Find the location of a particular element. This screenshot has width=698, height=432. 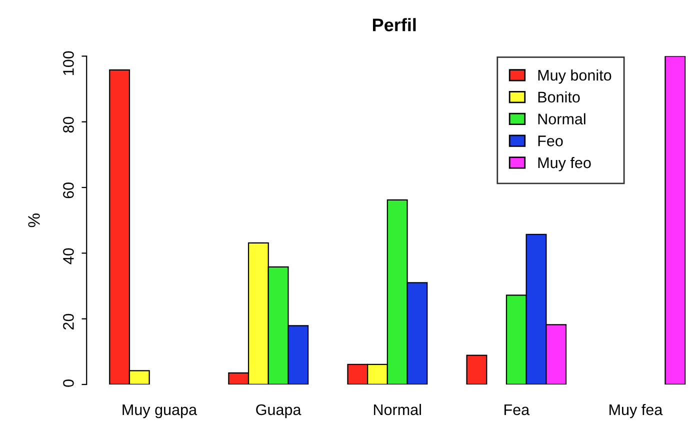

x-tick-label: Muy guapa is located at coordinates (160, 411).